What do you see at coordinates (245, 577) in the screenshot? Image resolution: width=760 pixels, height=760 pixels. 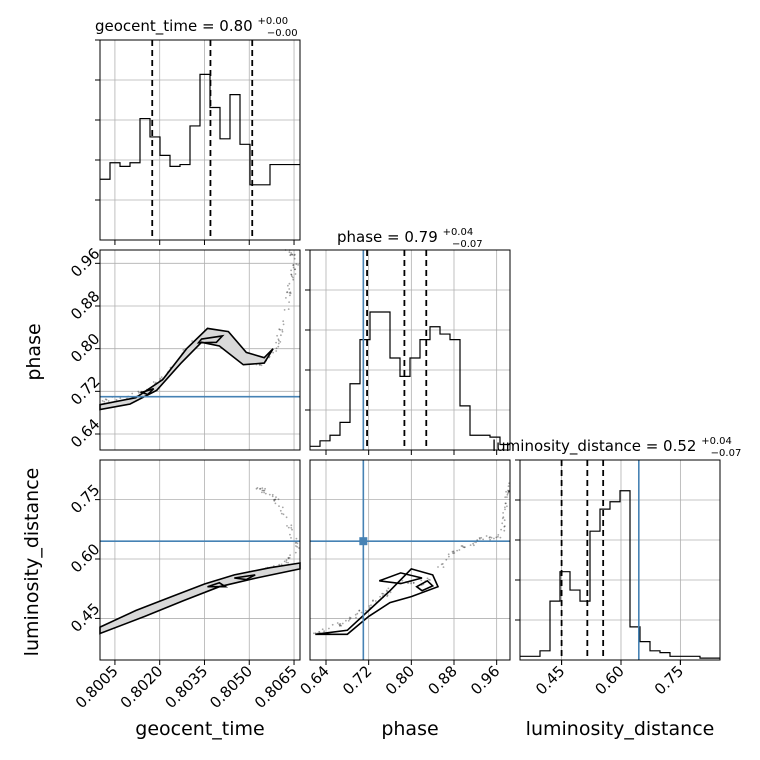 I see `contour-luminosity_distance-geocent_time` at bounding box center [245, 577].